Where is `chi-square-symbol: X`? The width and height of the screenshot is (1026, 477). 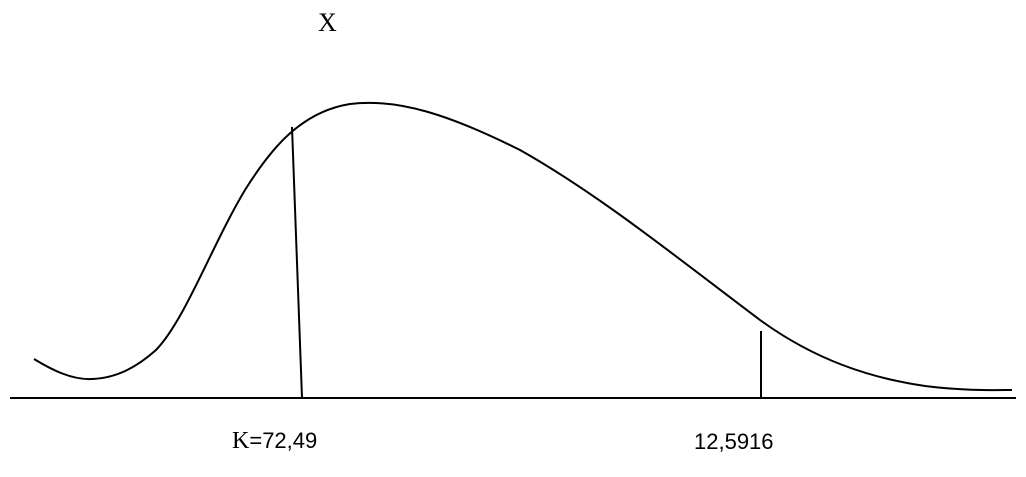 chi-square-symbol: X is located at coordinates (327, 22).